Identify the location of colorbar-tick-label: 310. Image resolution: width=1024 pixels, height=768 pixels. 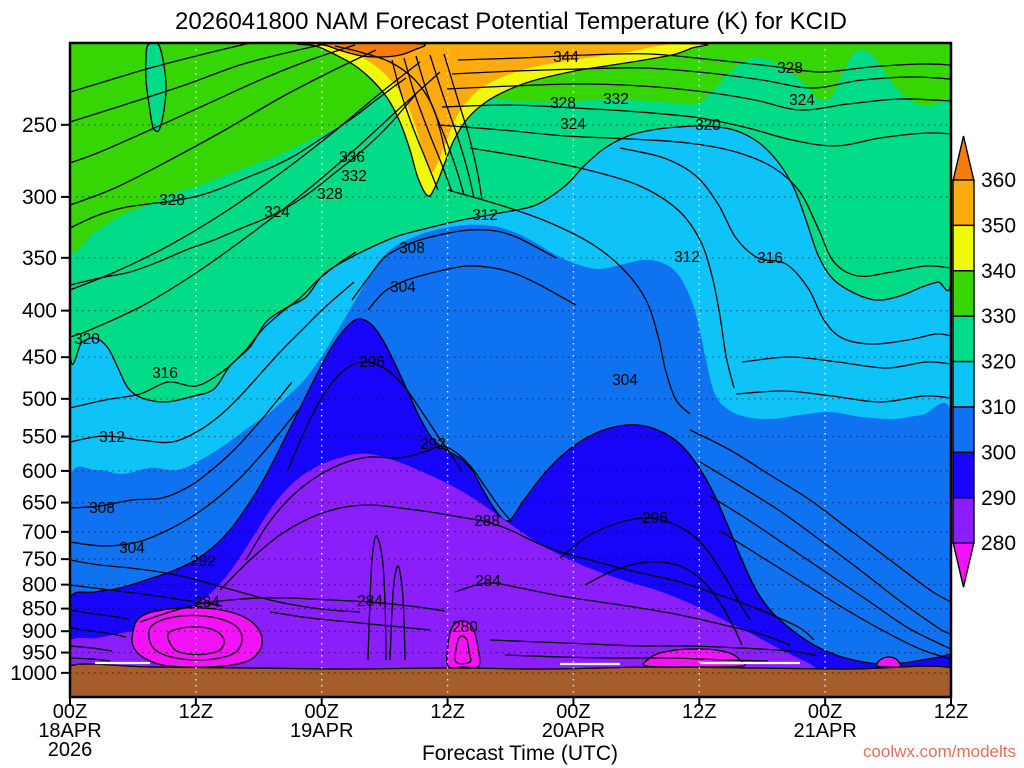
(998, 407).